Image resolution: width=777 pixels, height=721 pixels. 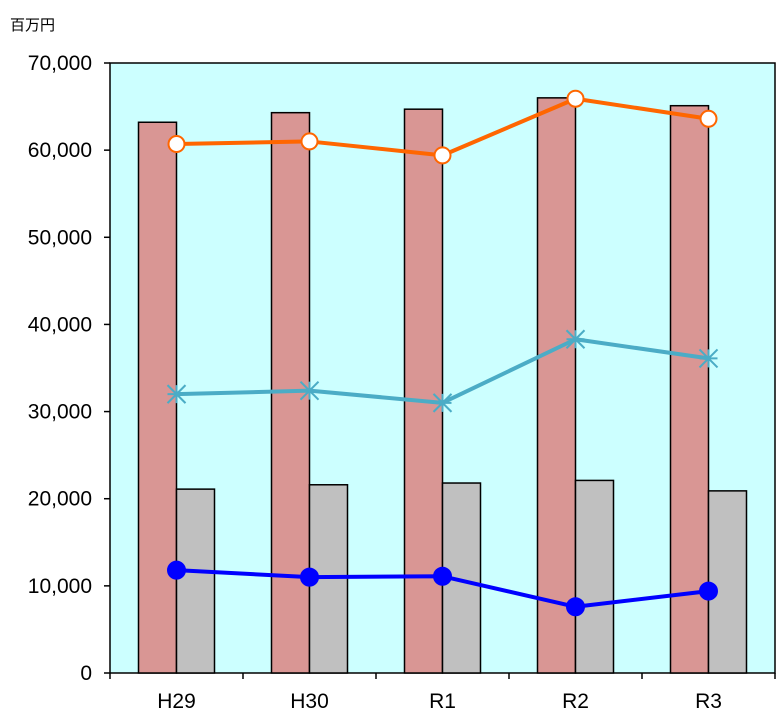 I want to click on point-series-1-R2, so click(x=575, y=98).